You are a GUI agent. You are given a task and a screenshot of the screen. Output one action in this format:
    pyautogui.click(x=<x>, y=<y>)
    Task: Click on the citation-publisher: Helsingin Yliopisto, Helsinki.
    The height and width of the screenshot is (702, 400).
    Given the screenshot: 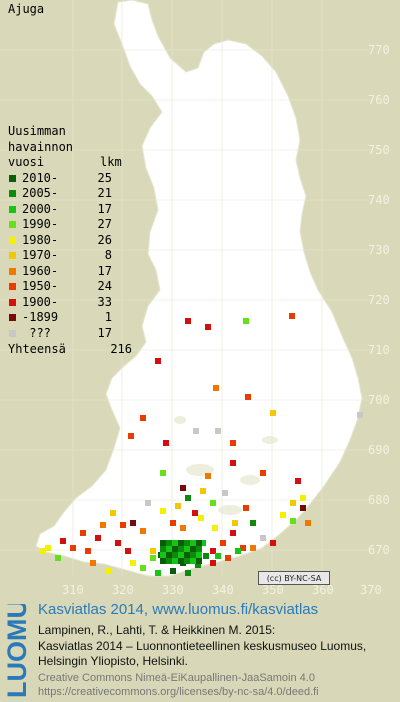 What is the action you would take?
    pyautogui.click(x=113, y=661)
    